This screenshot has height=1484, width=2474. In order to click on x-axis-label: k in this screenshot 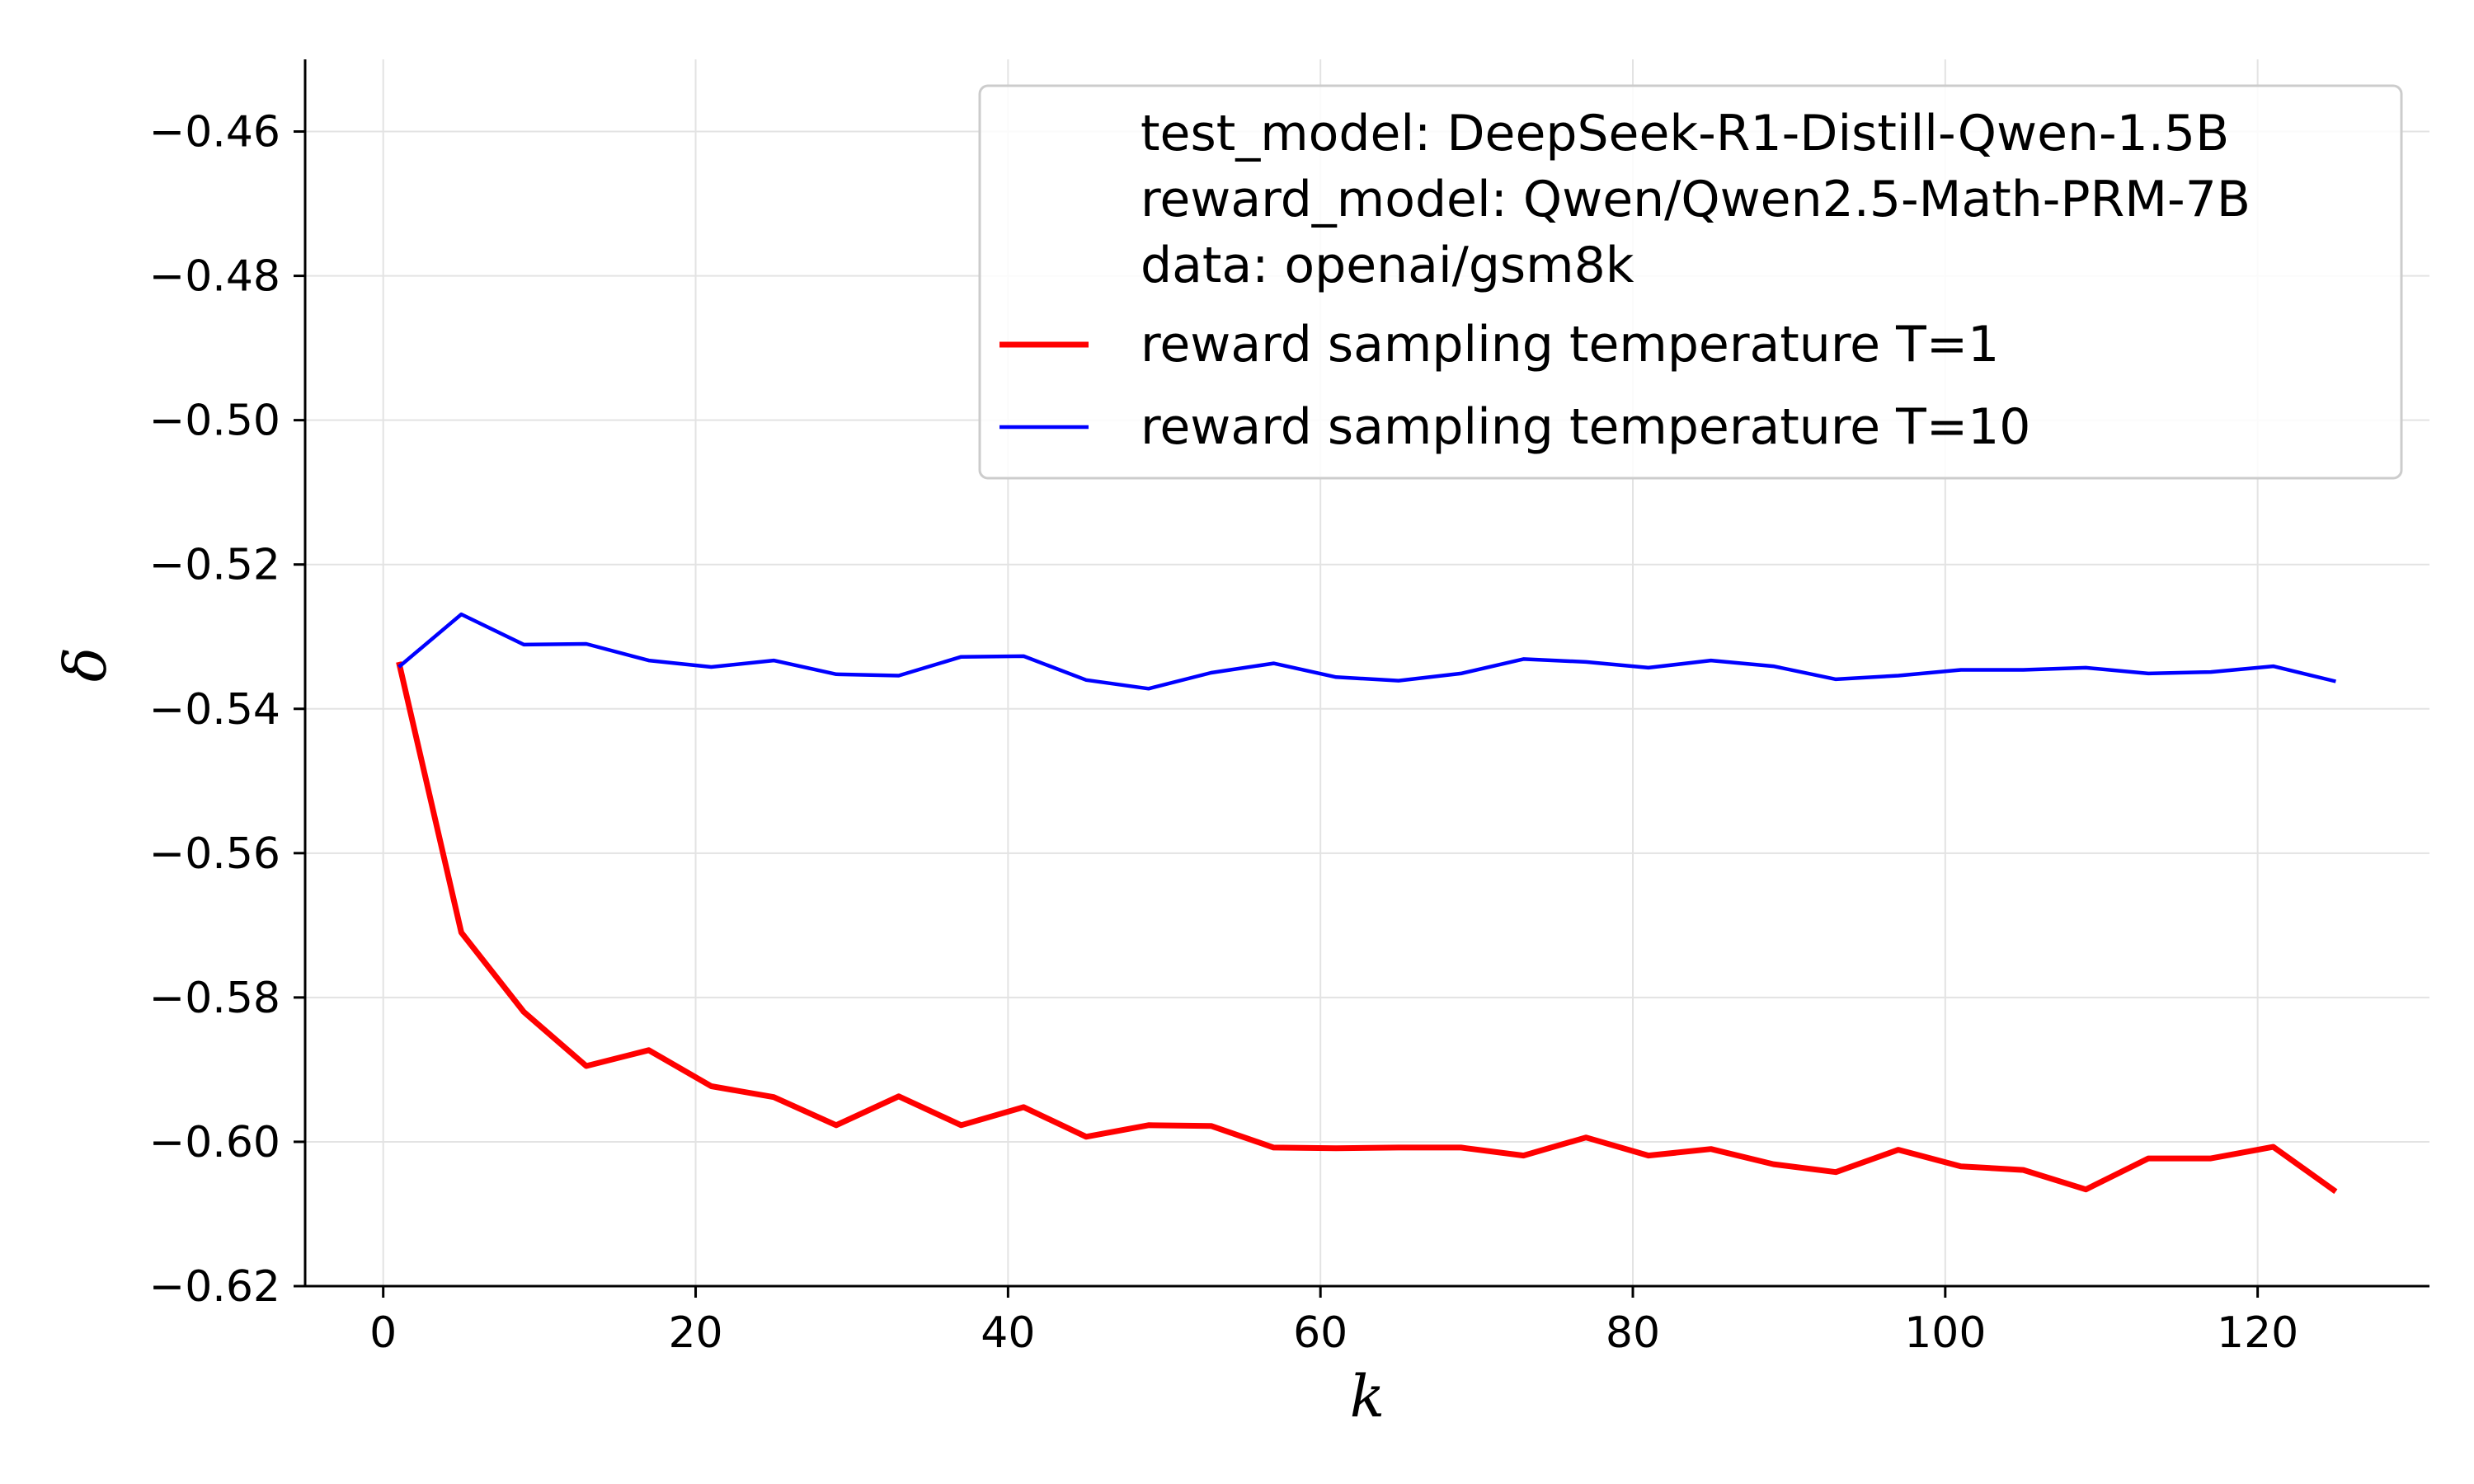, I will do `click(1367, 1396)`.